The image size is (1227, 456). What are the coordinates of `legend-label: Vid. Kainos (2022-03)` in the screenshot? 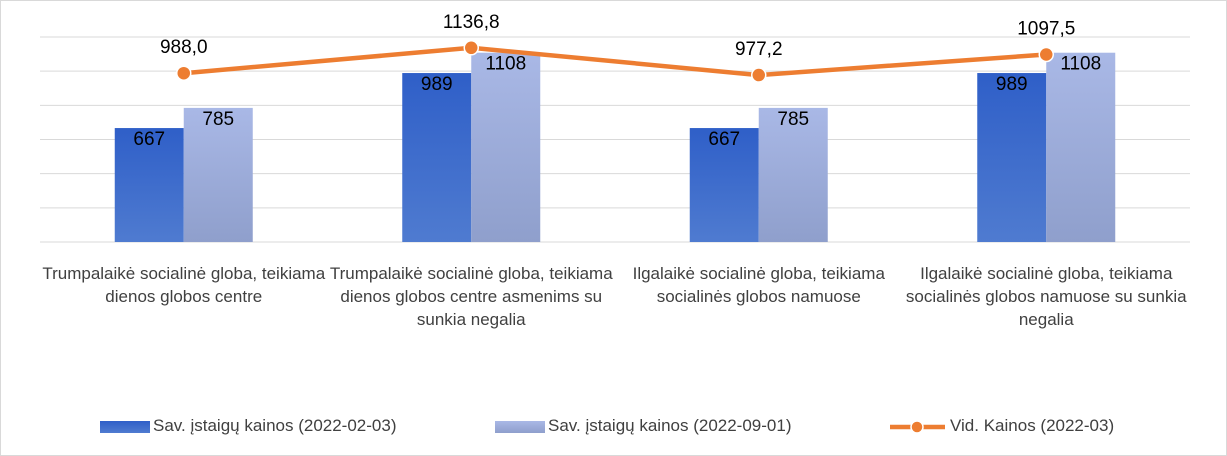 It's located at (1032, 425).